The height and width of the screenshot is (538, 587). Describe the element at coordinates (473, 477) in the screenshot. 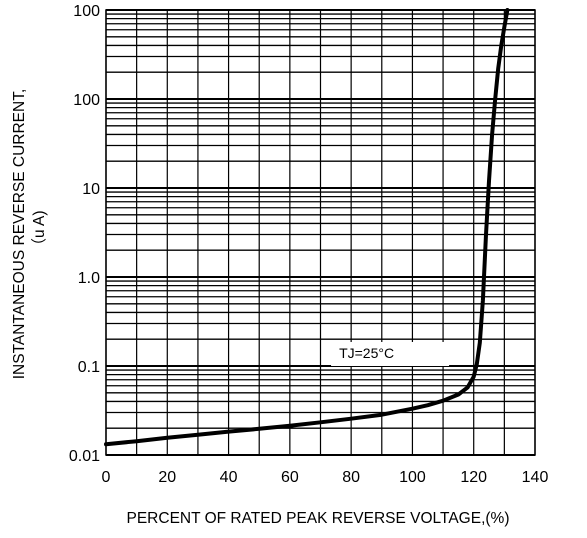

I see `x-tick-label: 120` at that location.